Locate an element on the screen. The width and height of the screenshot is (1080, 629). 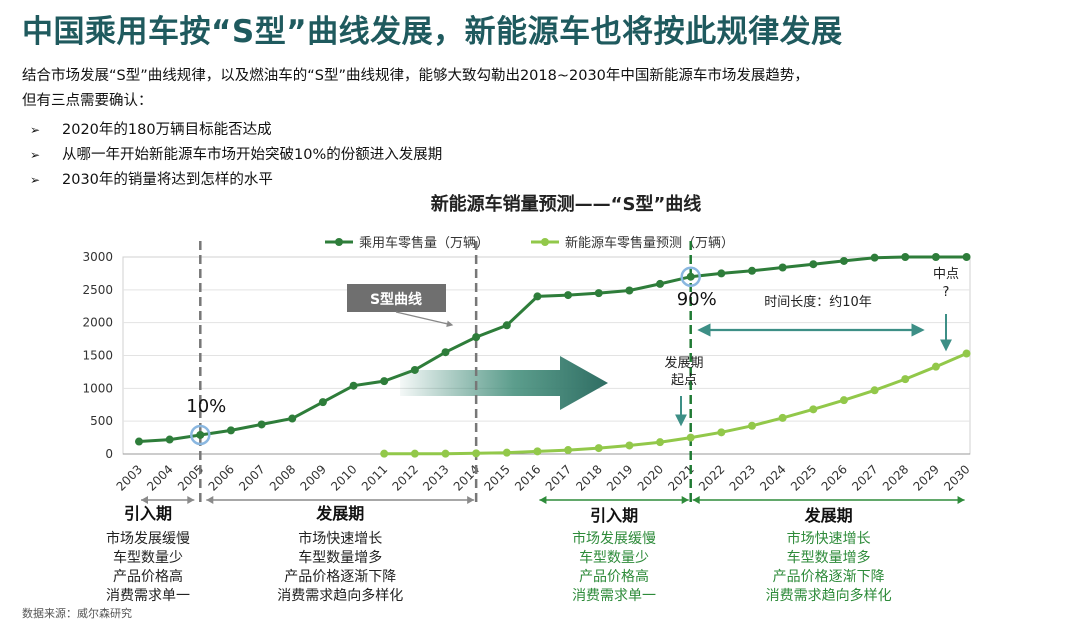
growth-arrow is located at coordinates (504, 383).